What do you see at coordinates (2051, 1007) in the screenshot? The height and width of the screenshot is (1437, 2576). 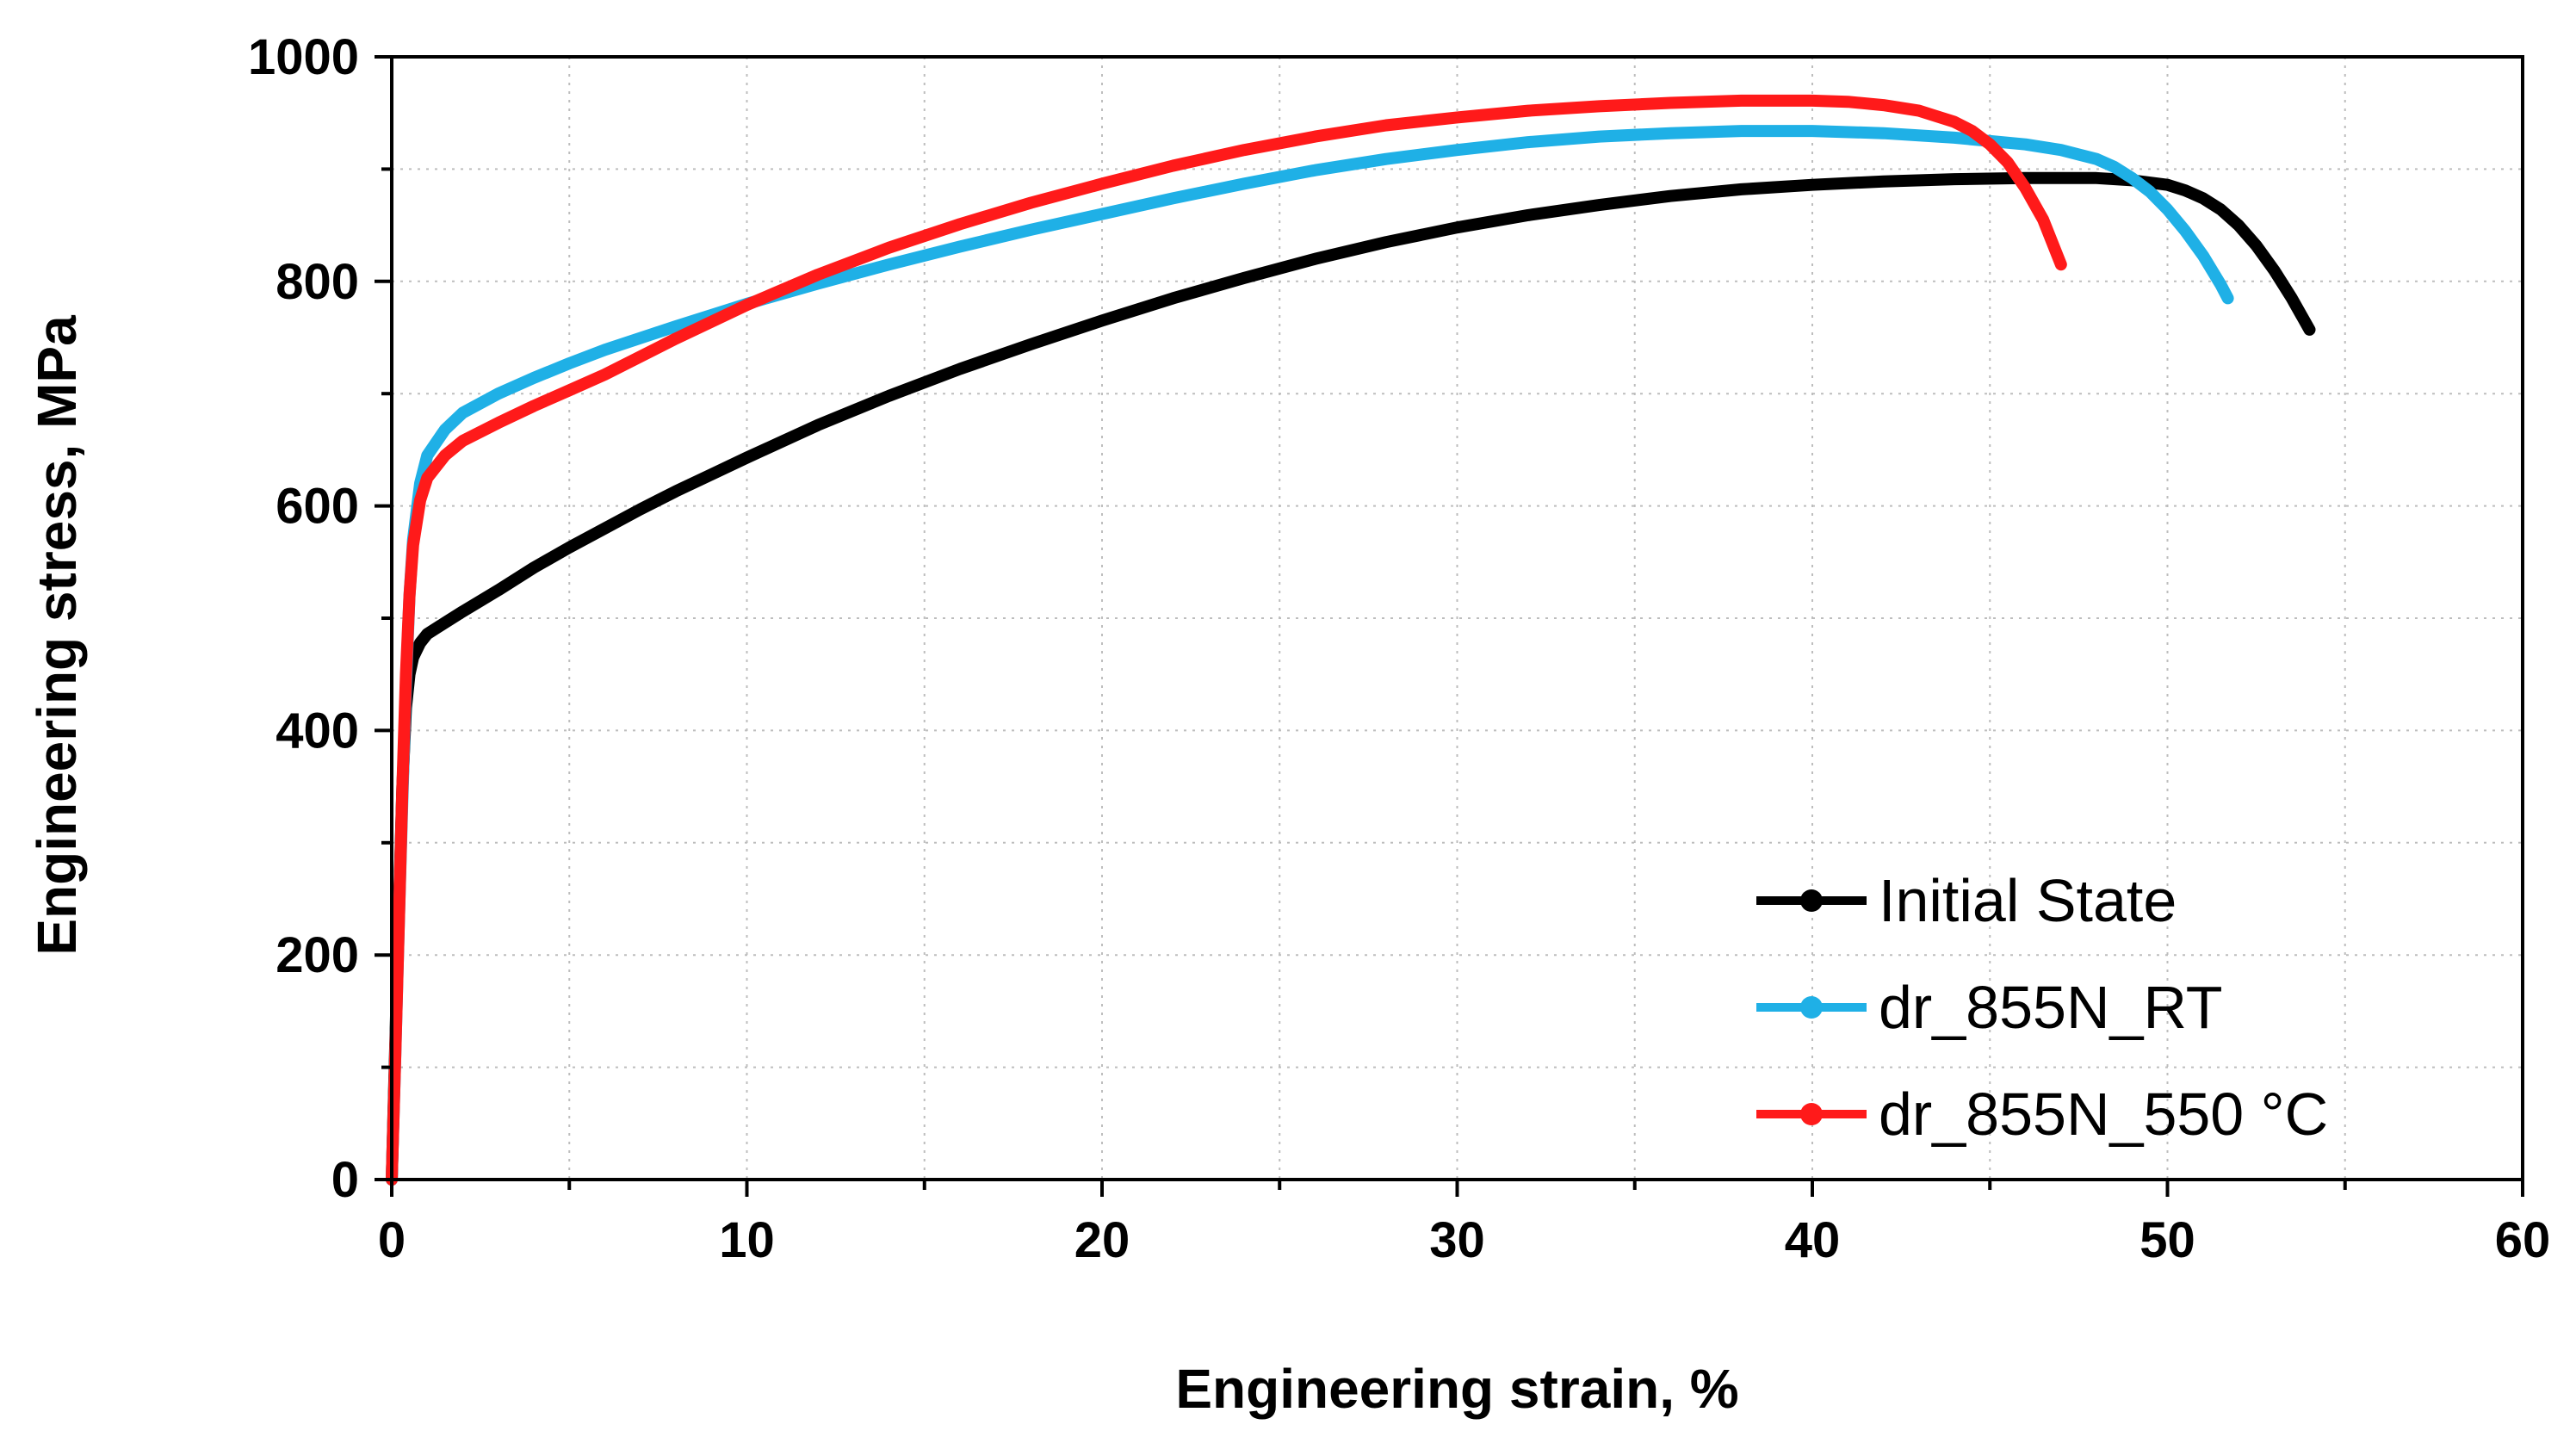 I see `legend-label-dr-855n-rt: dr_855N_RT` at bounding box center [2051, 1007].